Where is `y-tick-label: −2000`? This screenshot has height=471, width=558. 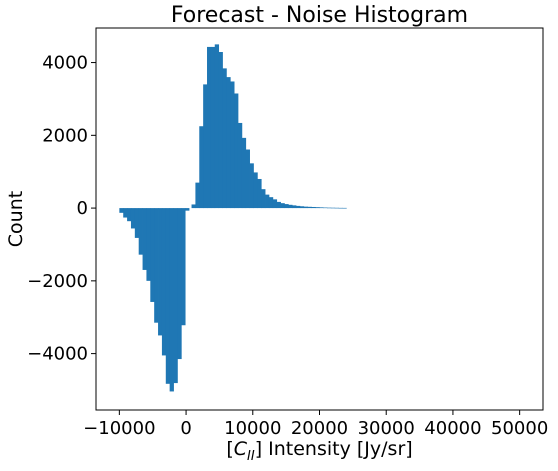 y-tick-label: −2000 is located at coordinates (57, 281).